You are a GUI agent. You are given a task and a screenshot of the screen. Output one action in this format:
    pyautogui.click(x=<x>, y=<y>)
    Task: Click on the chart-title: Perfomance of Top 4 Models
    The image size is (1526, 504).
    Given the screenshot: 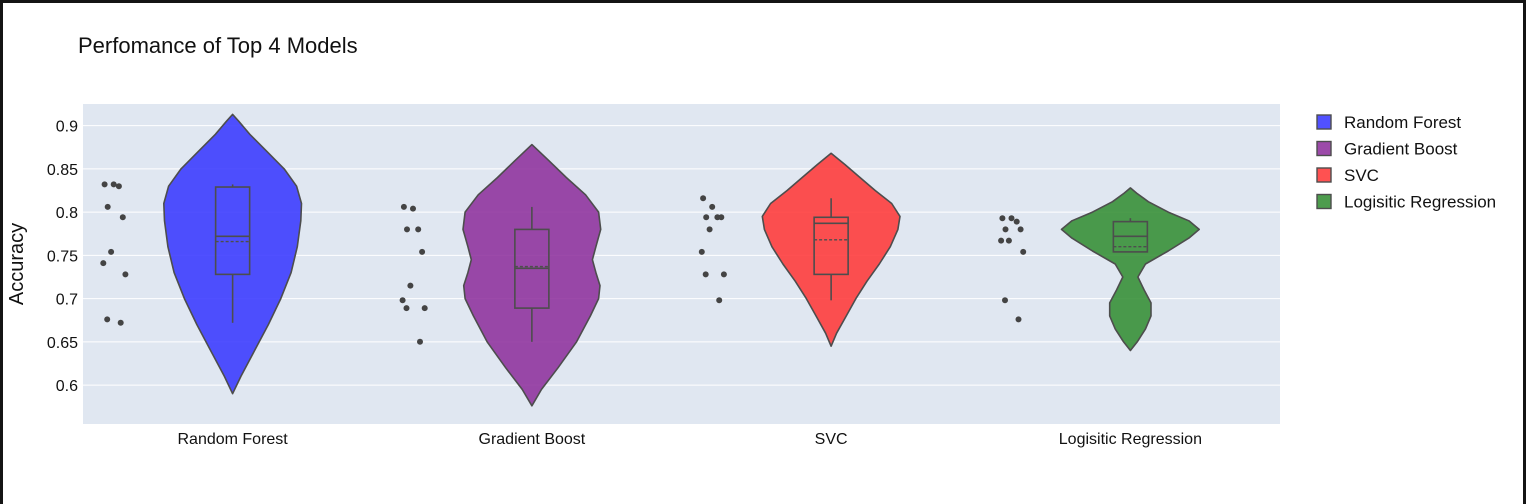 What is the action you would take?
    pyautogui.click(x=218, y=45)
    